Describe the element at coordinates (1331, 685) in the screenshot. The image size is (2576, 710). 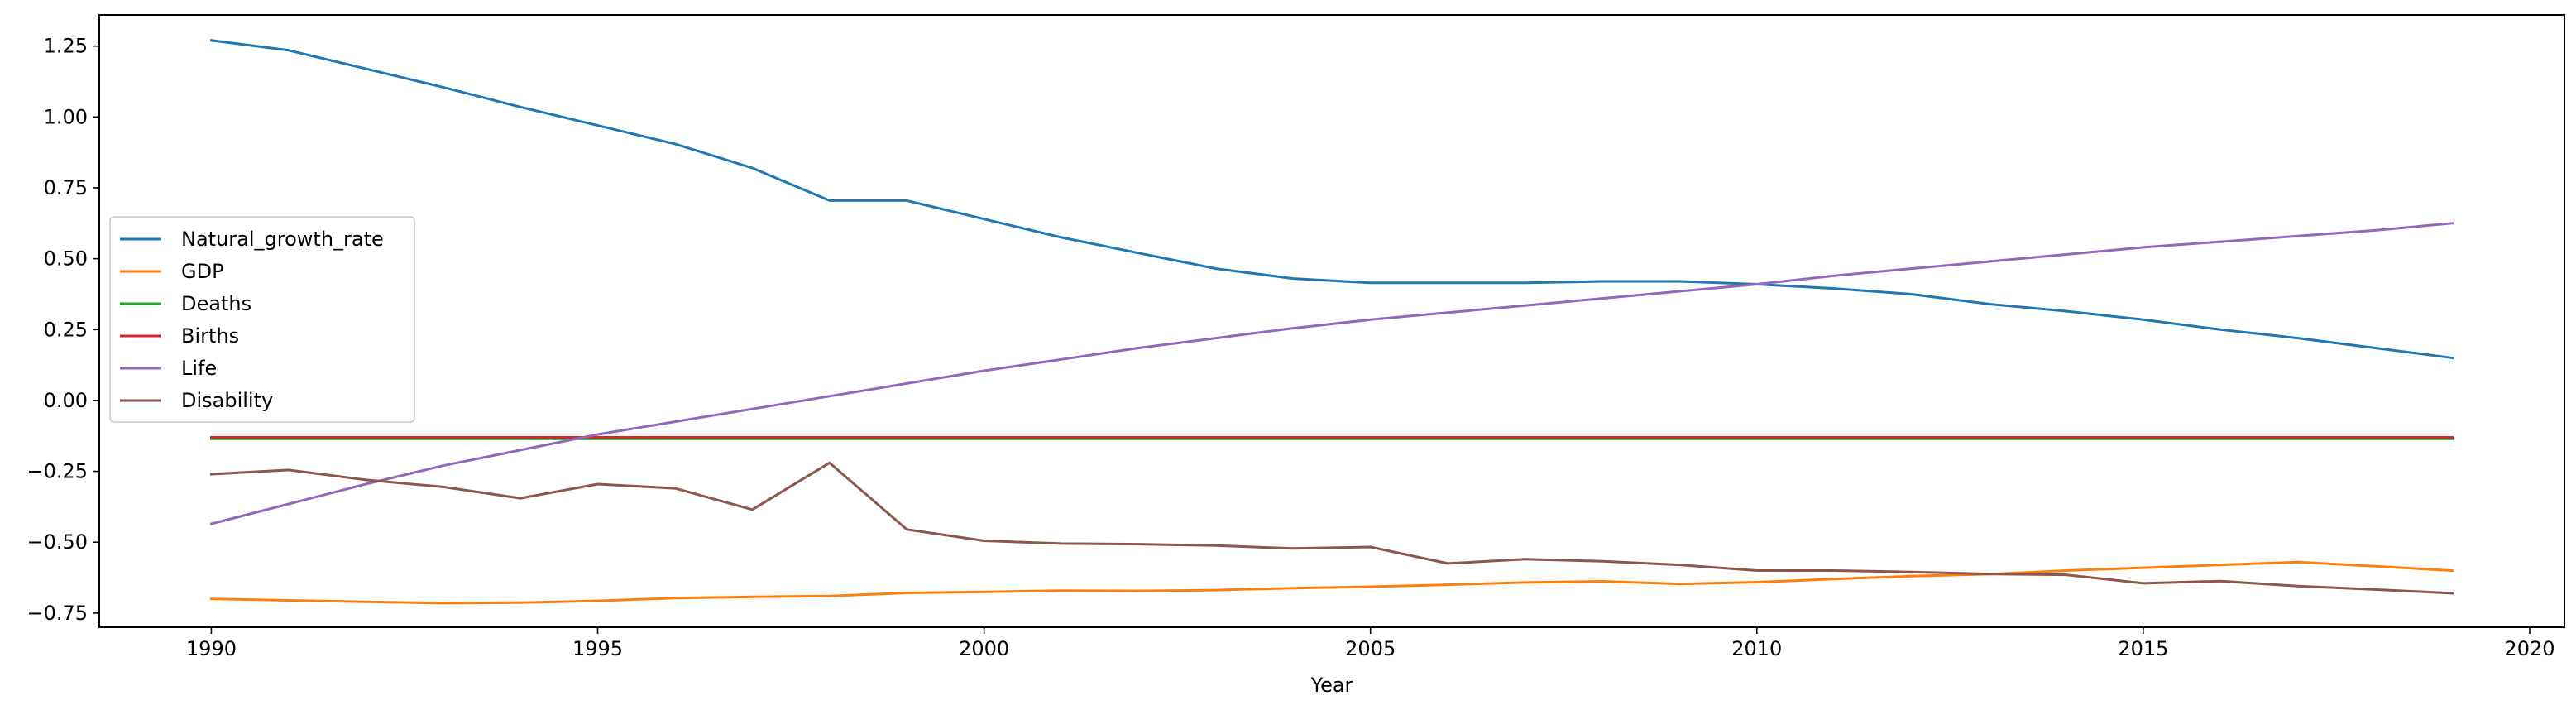
I see `x-axis-title: Year` at that location.